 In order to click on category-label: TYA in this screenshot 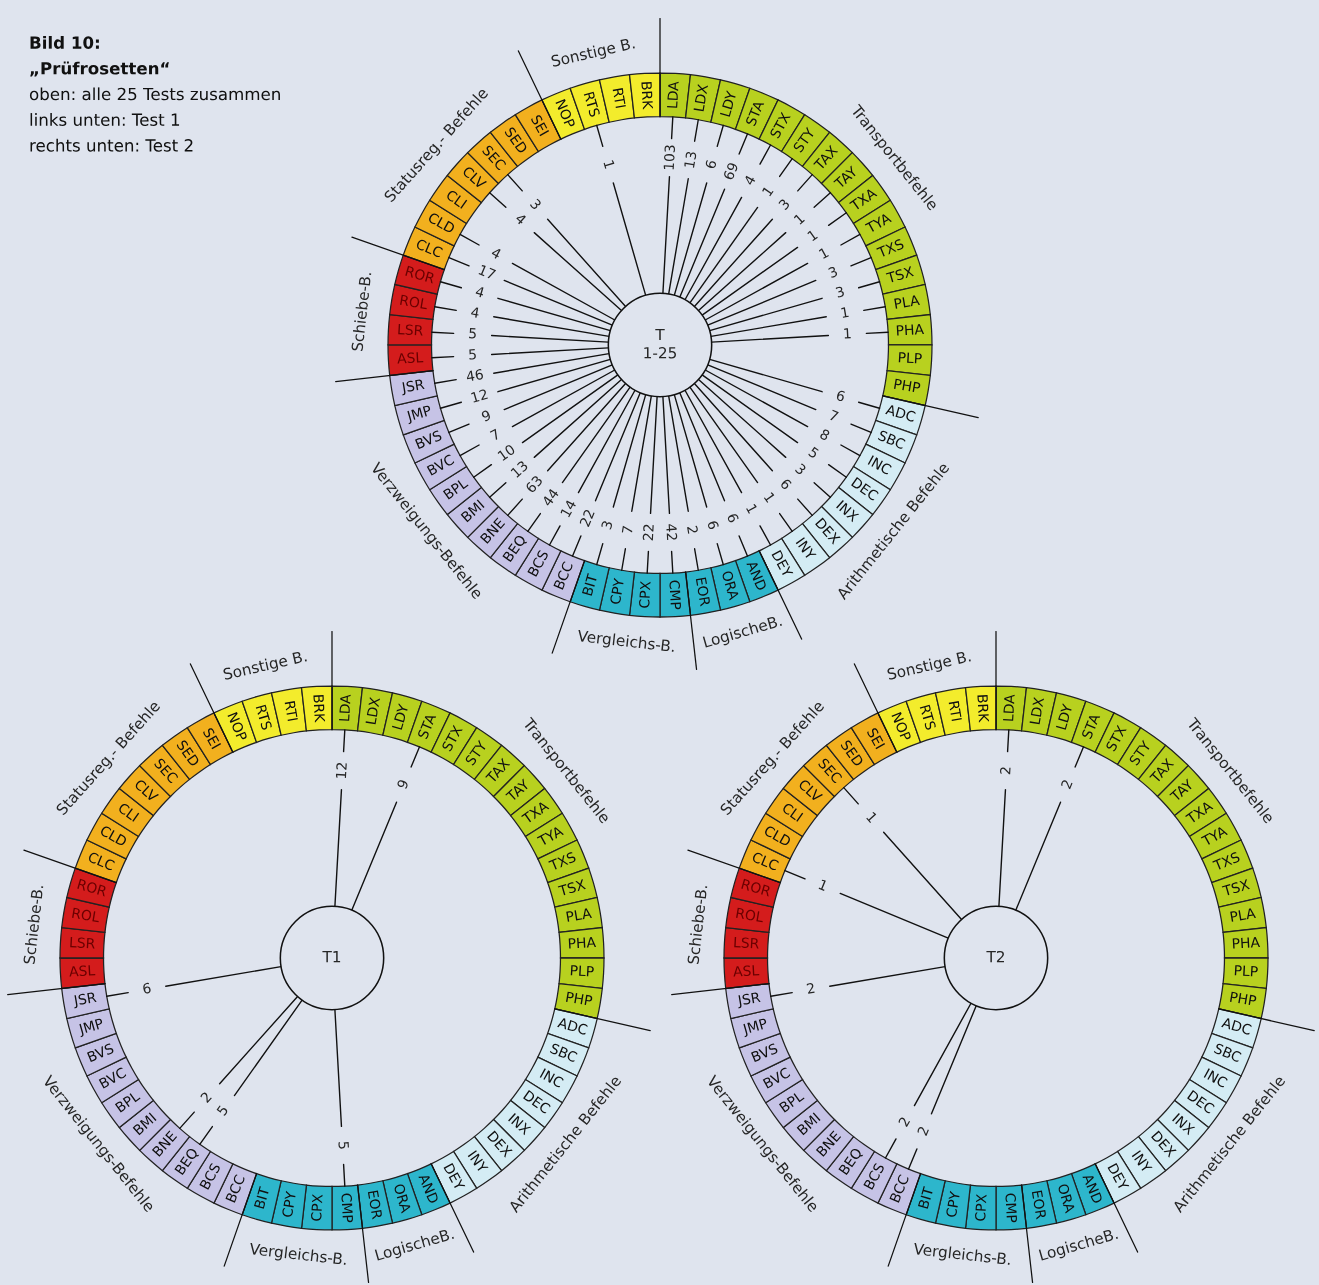, I will do `click(550, 836)`.